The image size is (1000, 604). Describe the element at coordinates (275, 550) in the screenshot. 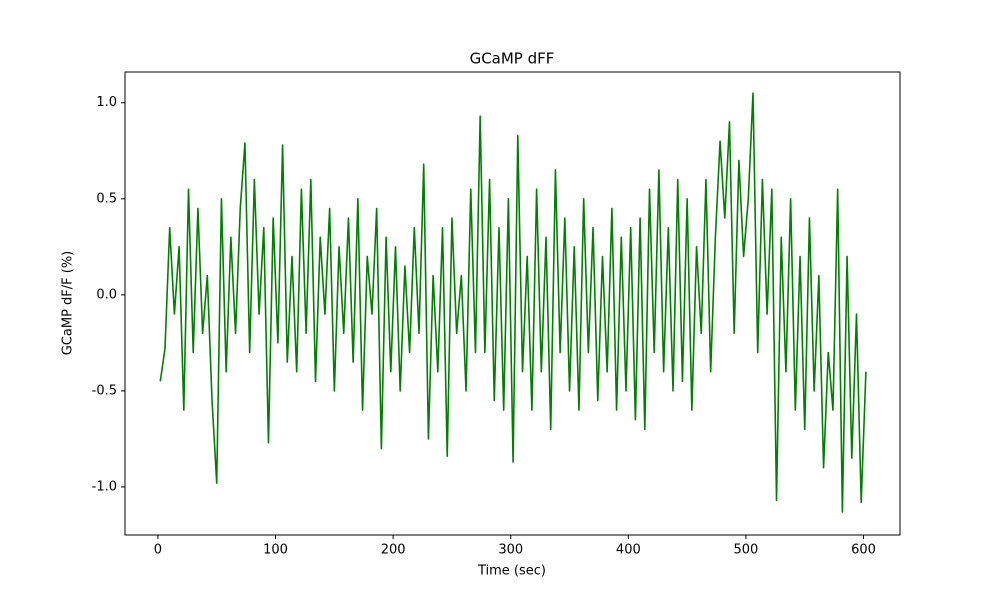

I see `x-tick-label: 100` at that location.